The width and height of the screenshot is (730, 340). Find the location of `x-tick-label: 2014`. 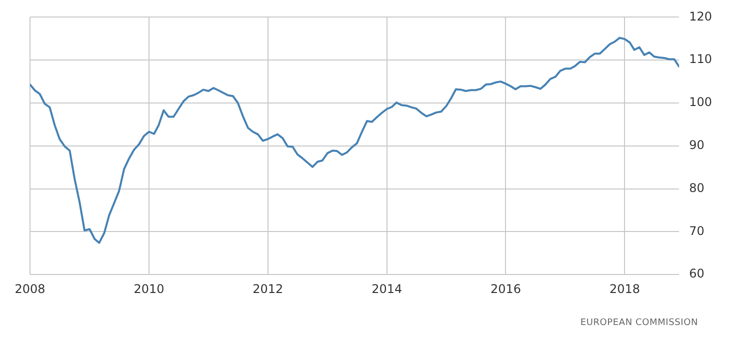

x-tick-label: 2014 is located at coordinates (387, 289).